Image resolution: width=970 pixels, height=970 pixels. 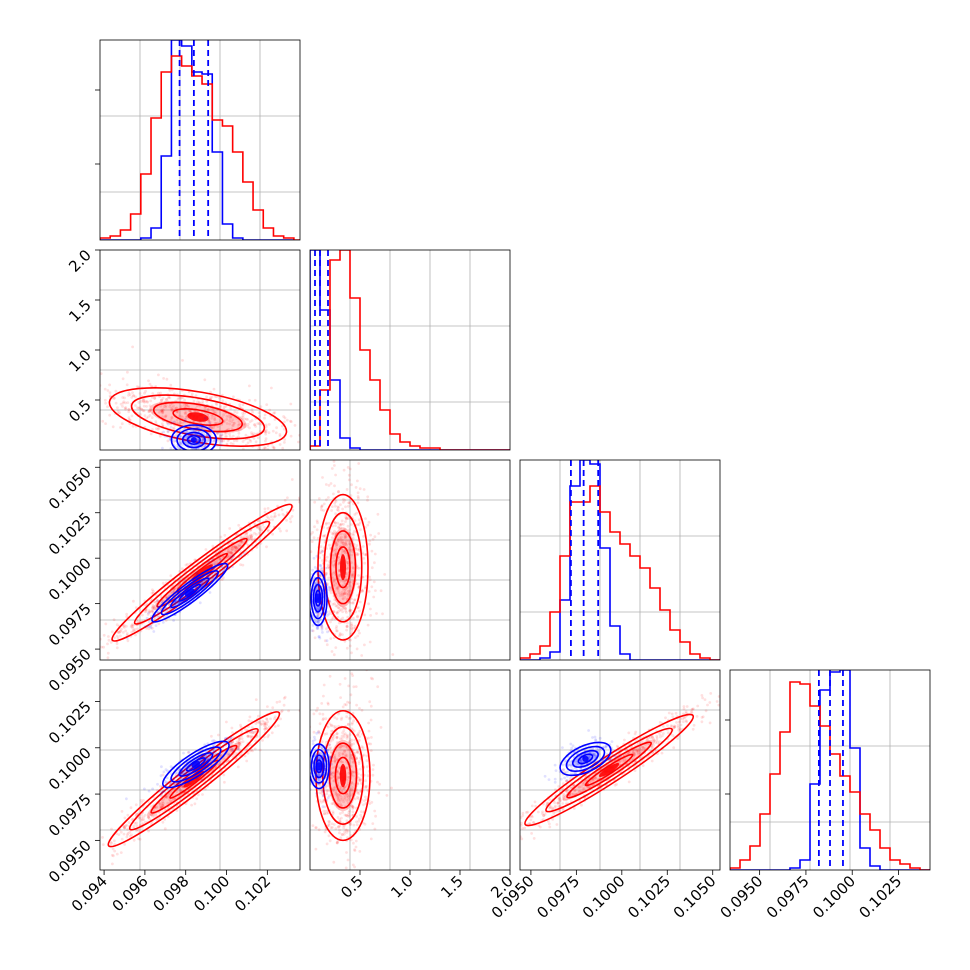 What do you see at coordinates (834, 897) in the screenshot?
I see `x-tick-label-p4-2: 0.1000` at bounding box center [834, 897].